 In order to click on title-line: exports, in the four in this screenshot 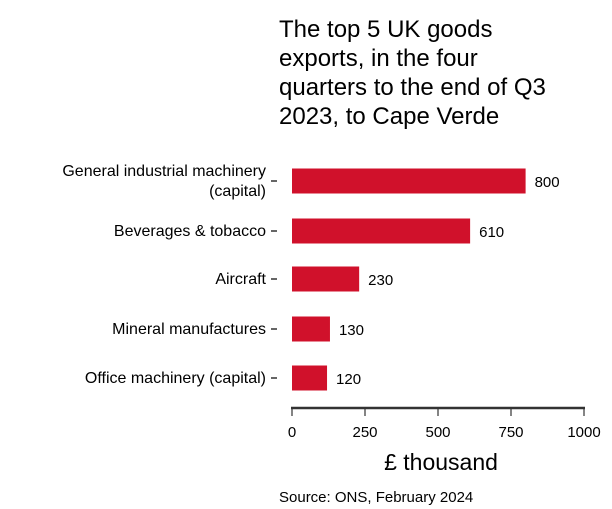, I will do `click(378, 58)`.